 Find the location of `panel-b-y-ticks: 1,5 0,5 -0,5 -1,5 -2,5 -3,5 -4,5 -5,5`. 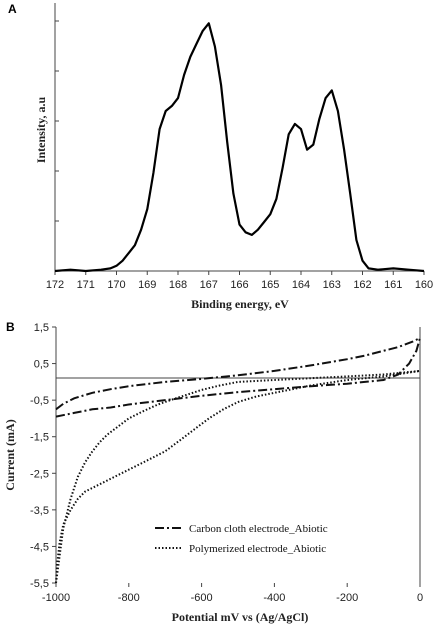

panel-b-y-ticks: 1,5 0,5 -0,5 -1,5 -2,5 -3,5 -4,5 -5,5 is located at coordinates (43, 456).